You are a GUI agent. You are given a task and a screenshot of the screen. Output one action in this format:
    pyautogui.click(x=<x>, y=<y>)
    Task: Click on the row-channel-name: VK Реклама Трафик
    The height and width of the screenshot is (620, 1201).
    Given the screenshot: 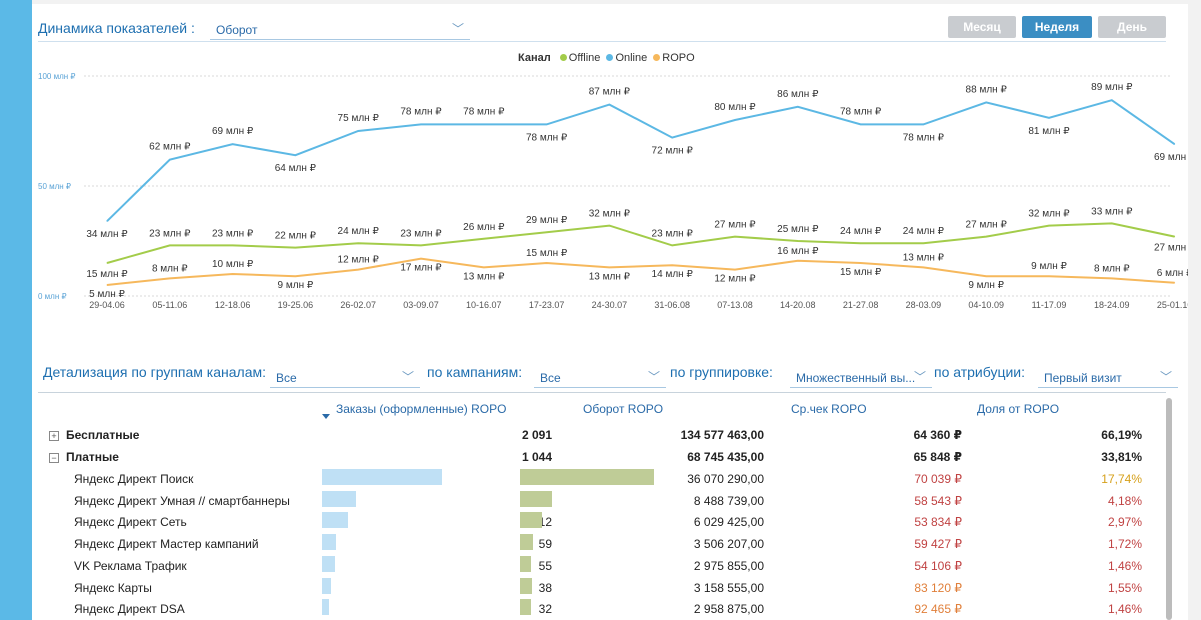 What is the action you would take?
    pyautogui.click(x=130, y=565)
    